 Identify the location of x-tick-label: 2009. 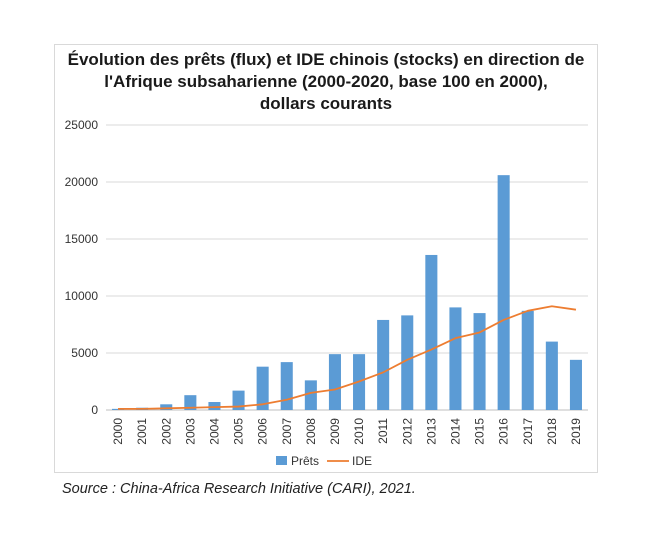
(335, 431).